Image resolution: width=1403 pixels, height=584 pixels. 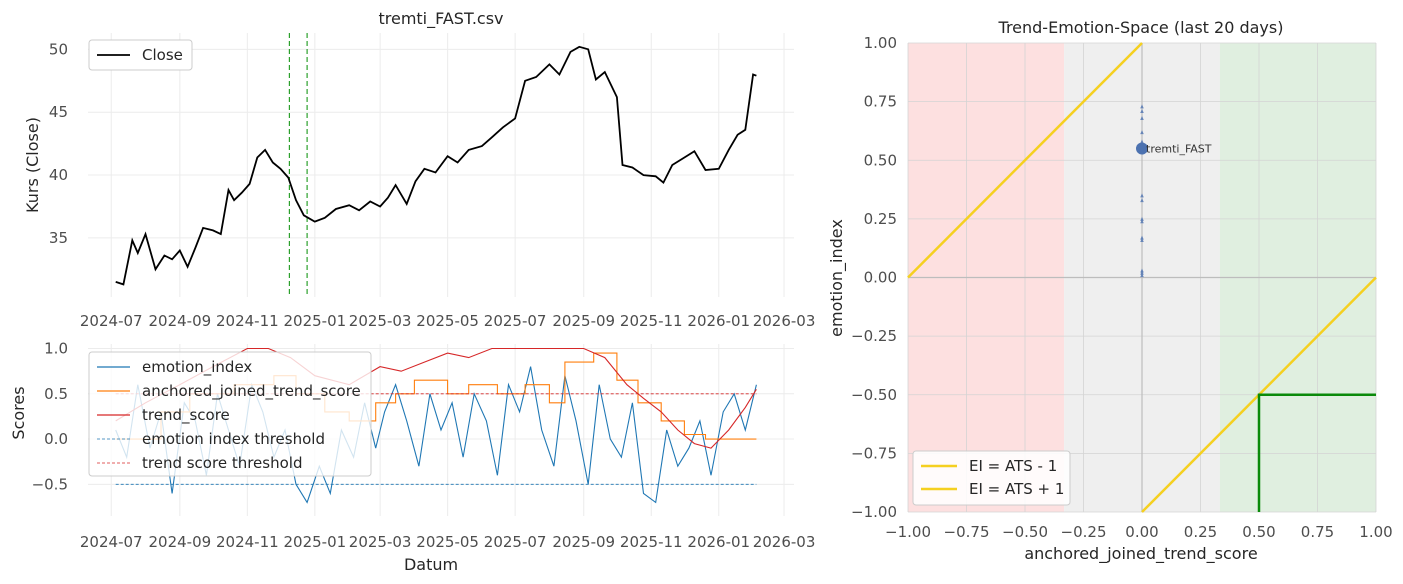 What do you see at coordinates (222, 463) in the screenshot?
I see `trend-threshold-line-legend-label: trend score threshold` at bounding box center [222, 463].